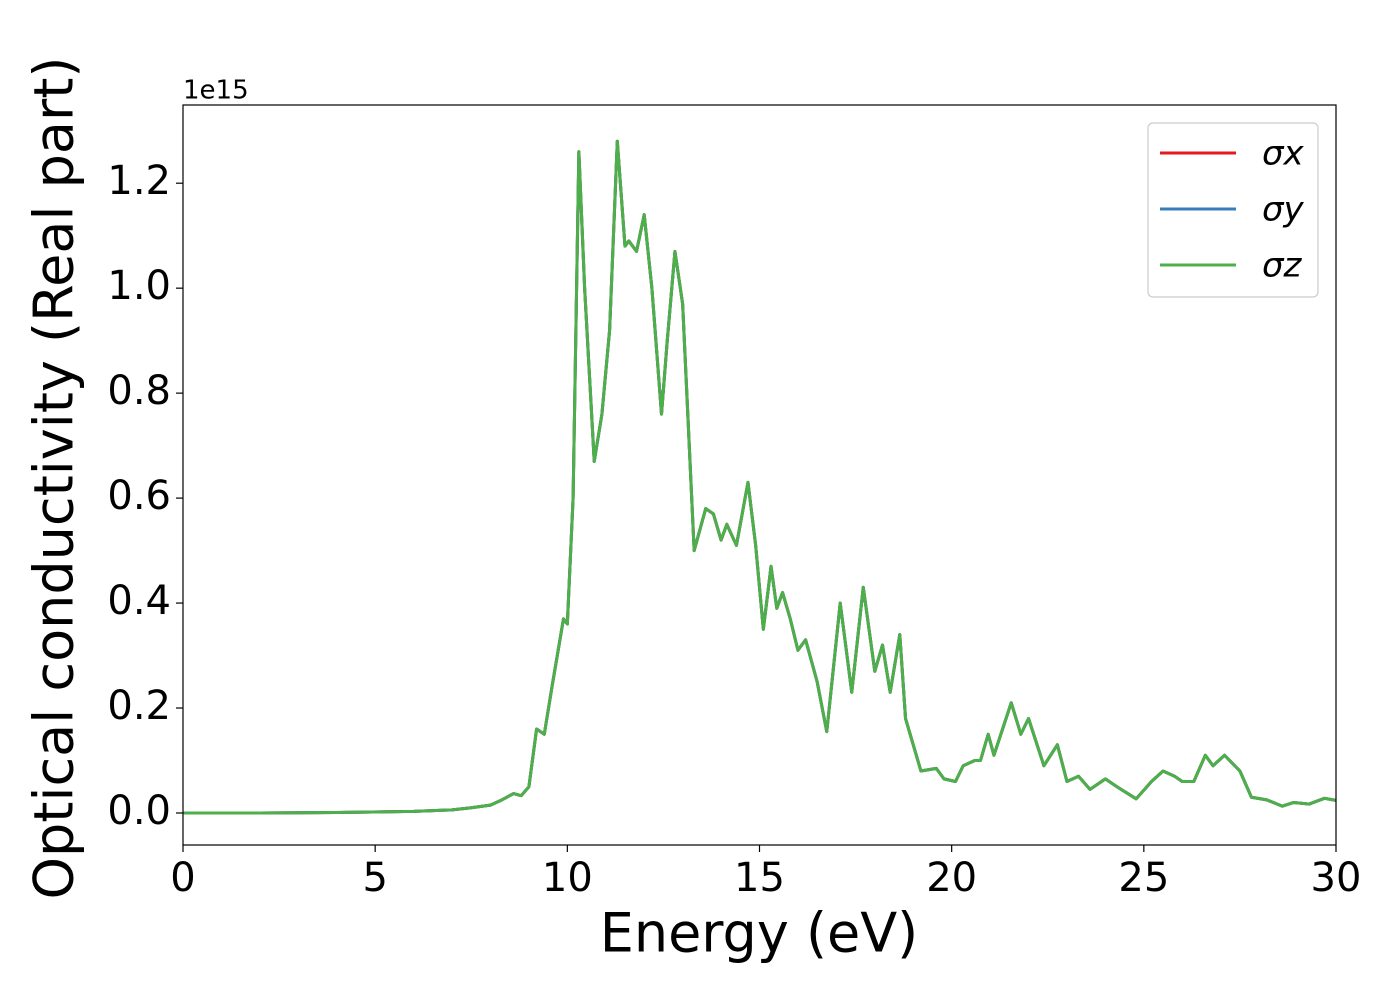 The height and width of the screenshot is (1000, 1400). Describe the element at coordinates (139, 286) in the screenshot. I see `y-tick-label: 1.0` at that location.